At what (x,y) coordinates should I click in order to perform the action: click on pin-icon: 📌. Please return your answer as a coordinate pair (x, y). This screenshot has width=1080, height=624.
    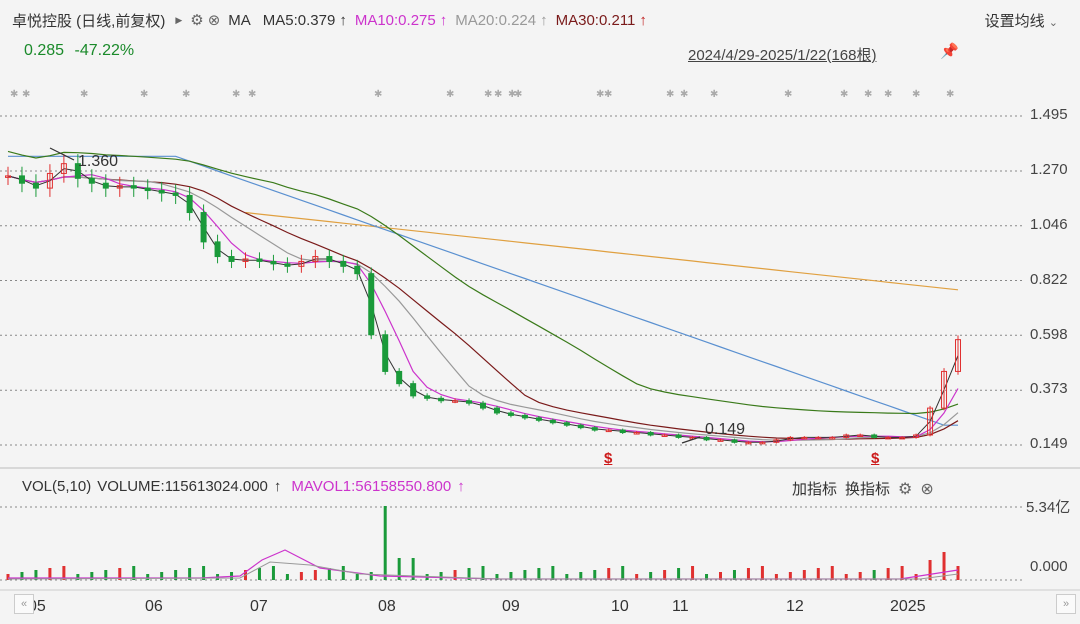
    Looking at the image, I should click on (949, 51).